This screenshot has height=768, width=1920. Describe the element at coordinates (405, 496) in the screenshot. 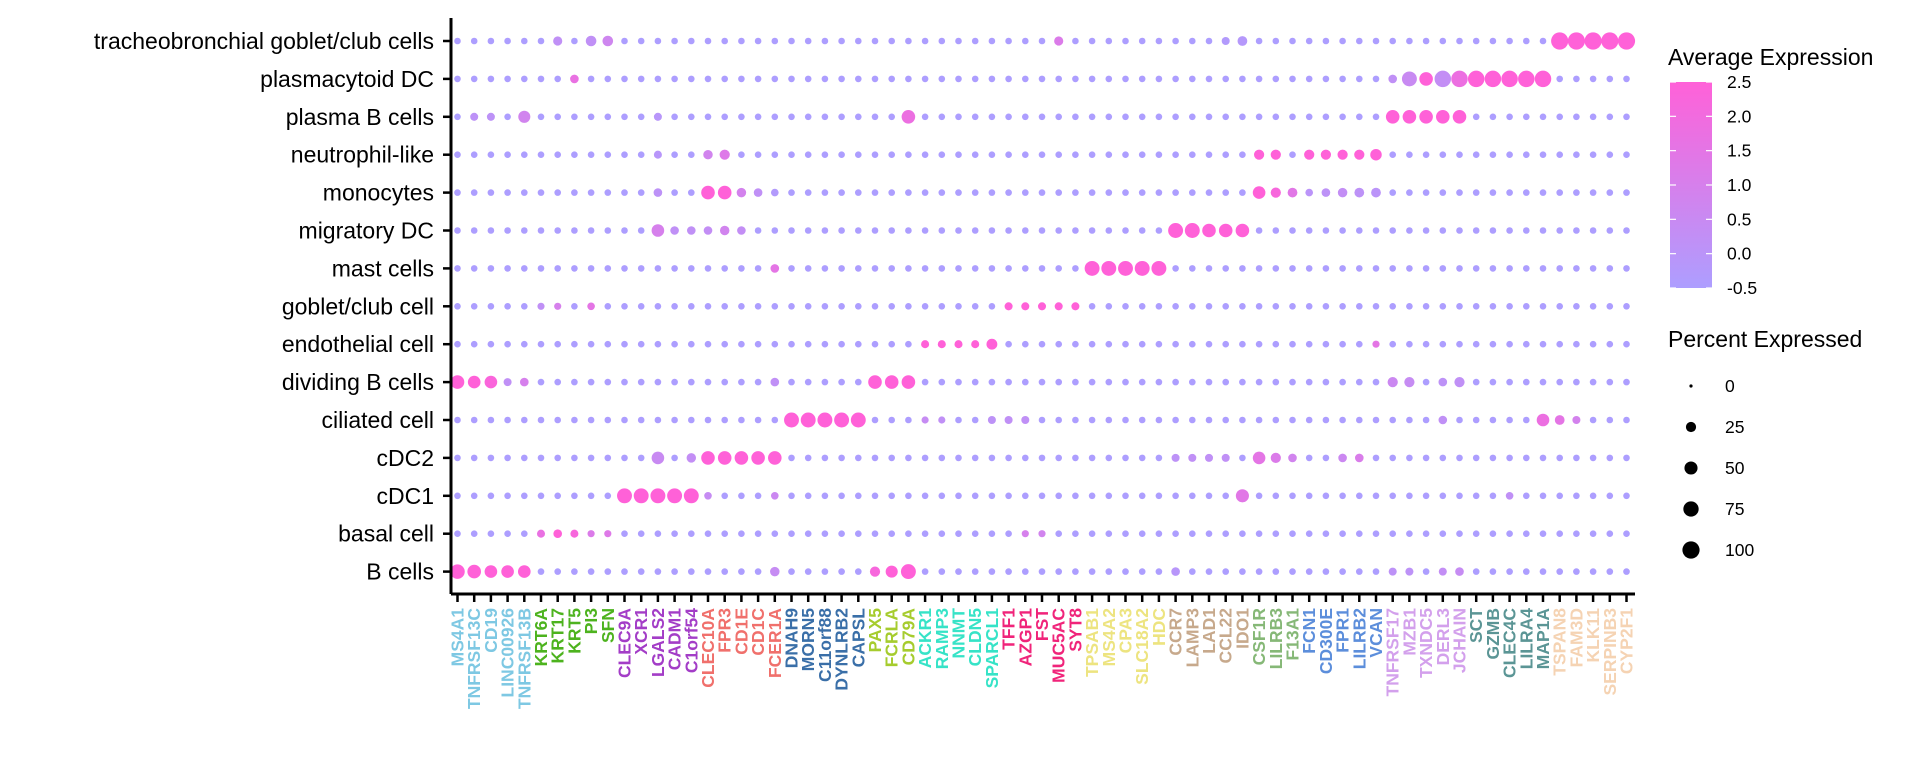

I see `y-label: cDC1` at that location.